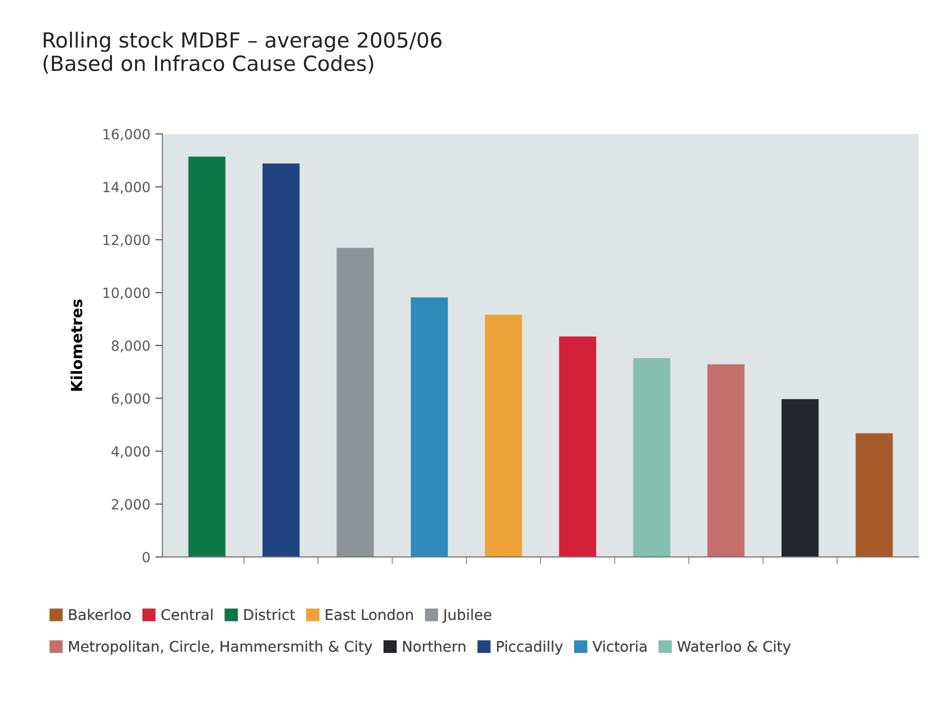 This screenshot has width=928, height=705. I want to click on legend-label: Northern, so click(434, 646).